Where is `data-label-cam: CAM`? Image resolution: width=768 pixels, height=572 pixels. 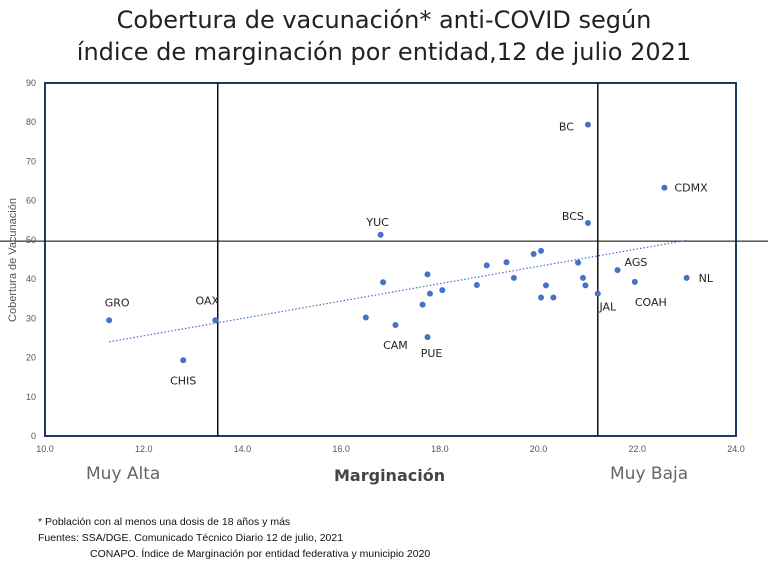 data-label-cam: CAM is located at coordinates (395, 345).